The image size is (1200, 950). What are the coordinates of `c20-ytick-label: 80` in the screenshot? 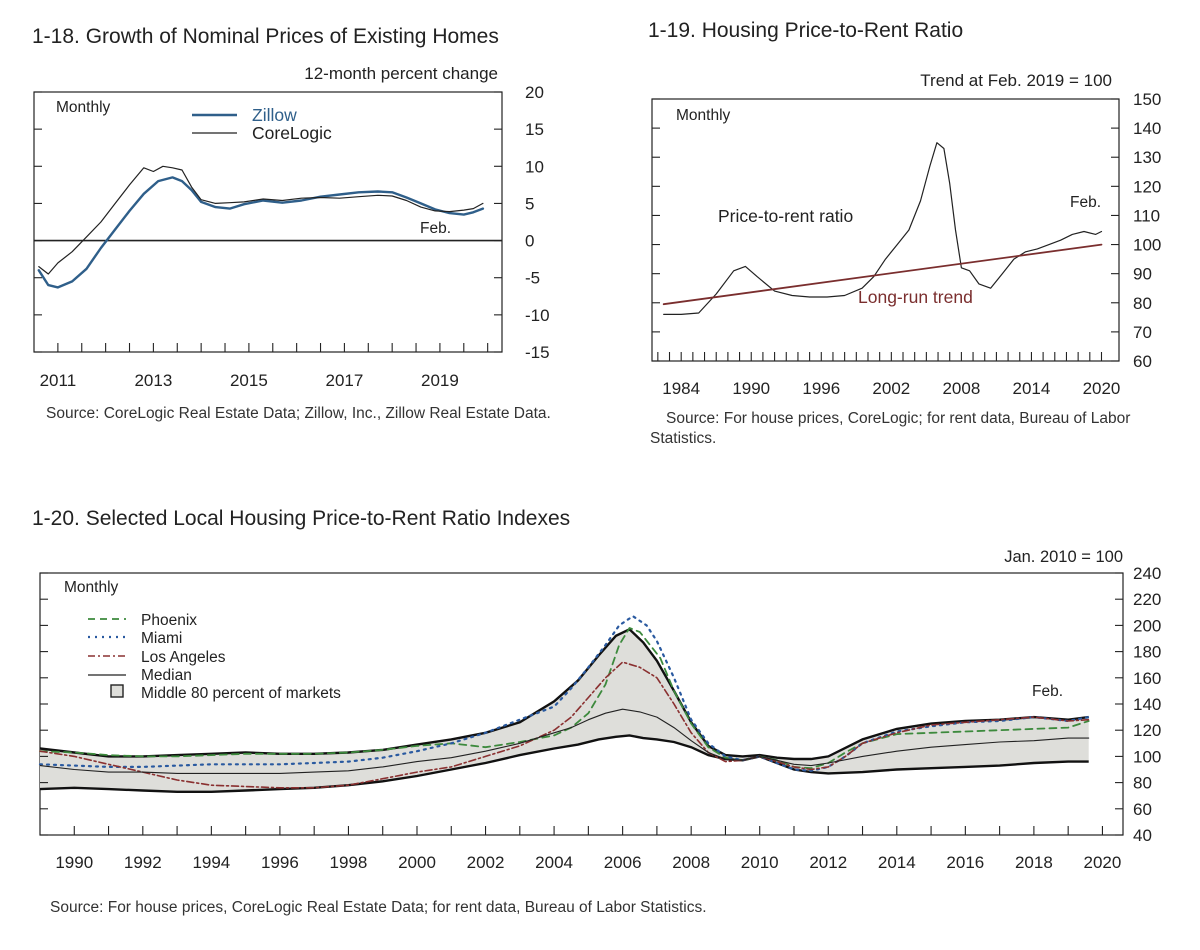 It's located at (1142, 783).